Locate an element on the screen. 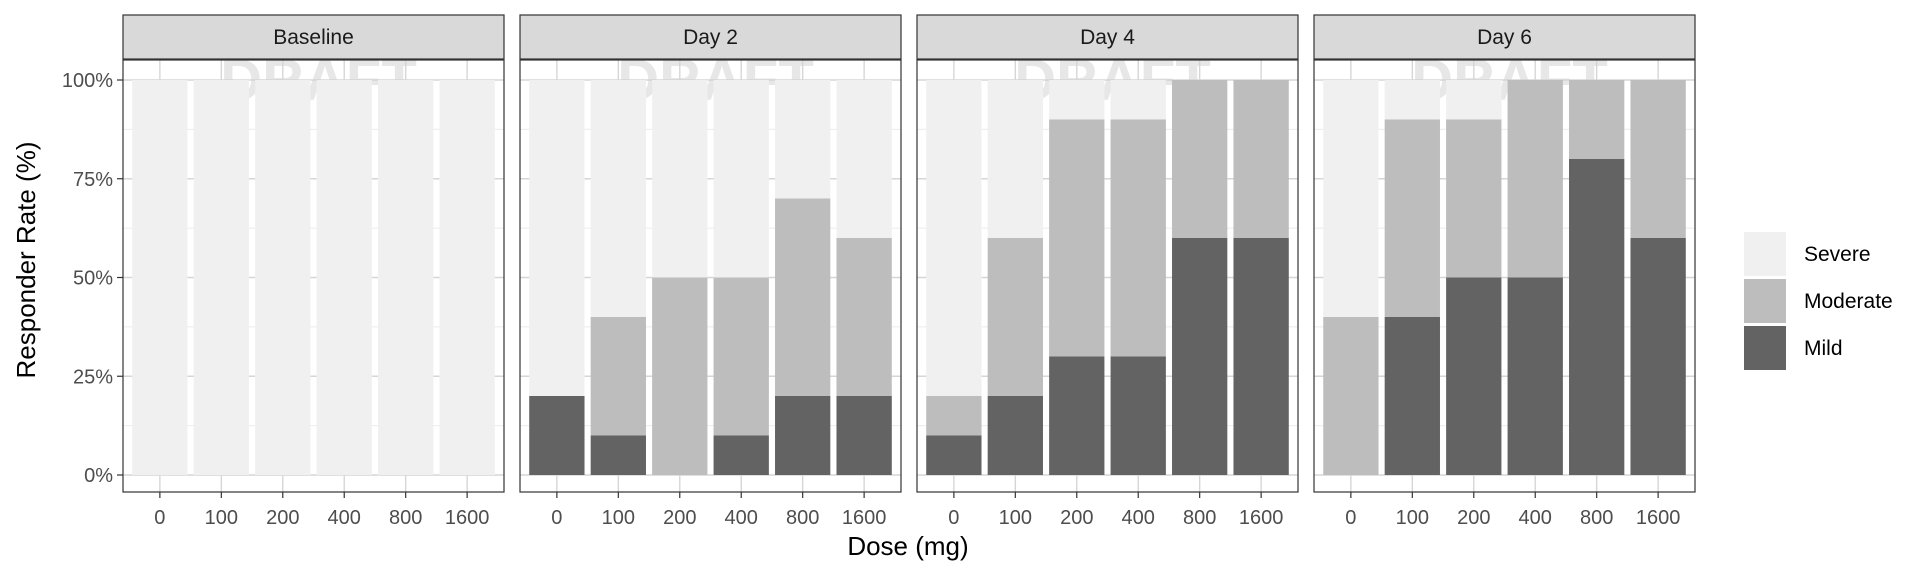 This screenshot has height=576, width=1920. facet-strip-label: Day 6 is located at coordinates (1504, 37).